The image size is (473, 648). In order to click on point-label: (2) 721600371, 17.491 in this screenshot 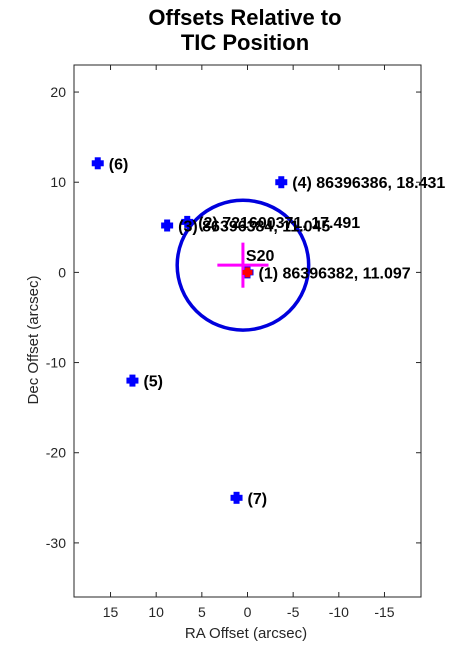, I will do `click(279, 223)`.